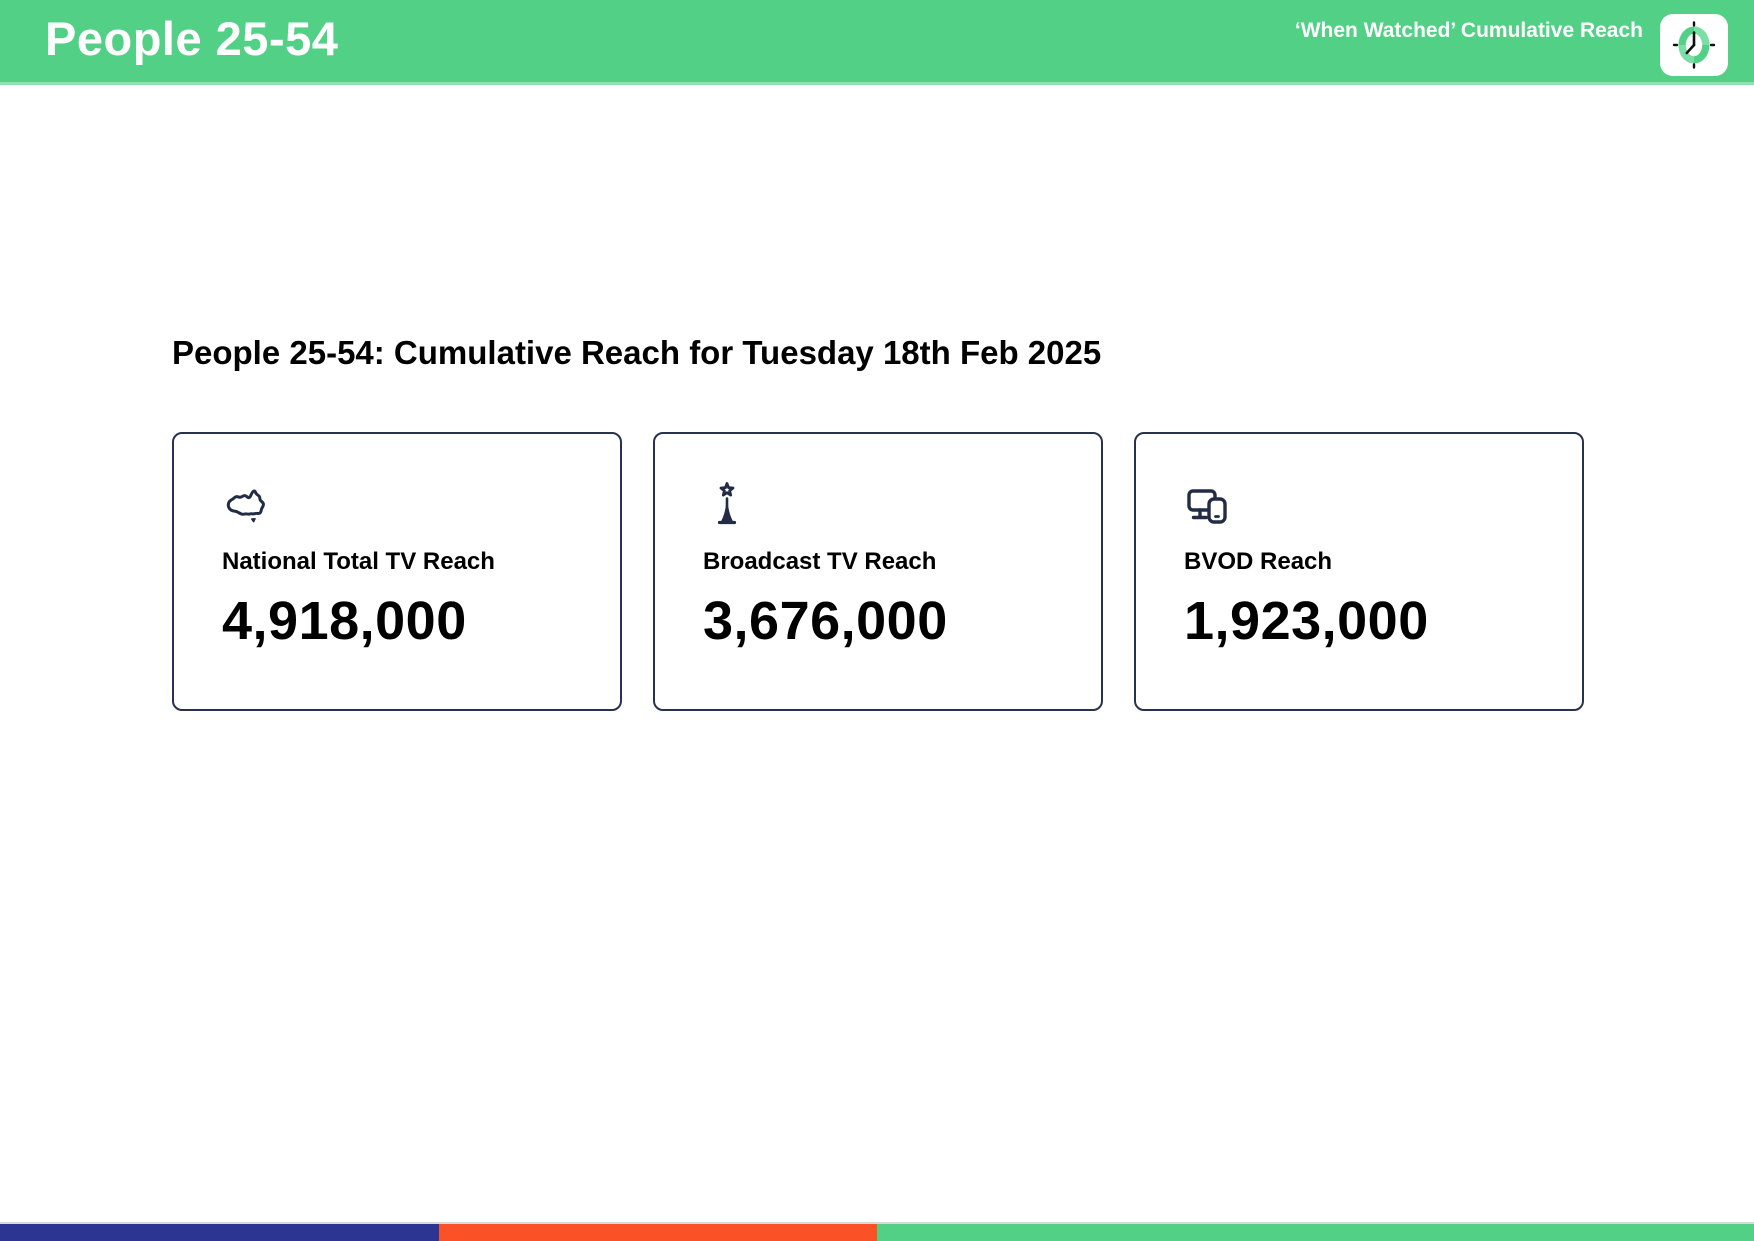 The image size is (1754, 1241). Describe the element at coordinates (1359, 571) in the screenshot. I see `kpi-card-bvod: BVOD Reach 1,923,000` at that location.